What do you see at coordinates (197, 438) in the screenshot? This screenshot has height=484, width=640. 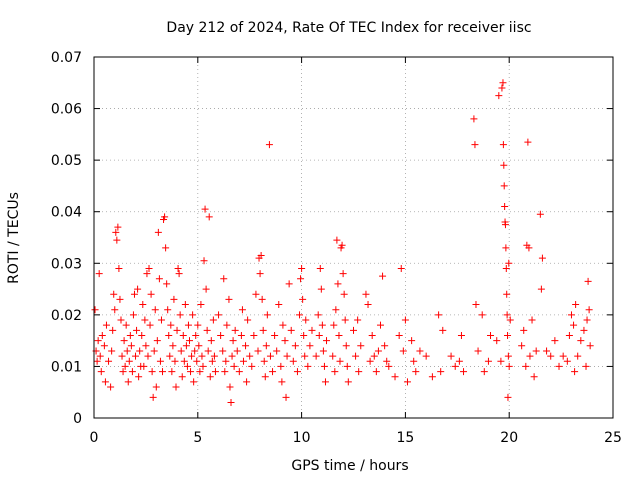 I see `x-tick-label: 5` at bounding box center [197, 438].